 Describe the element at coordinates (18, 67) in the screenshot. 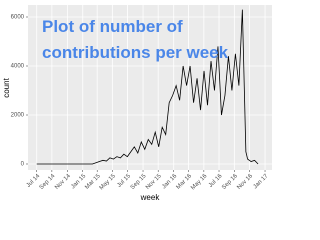

I see `y-tick-label: 4000` at that location.